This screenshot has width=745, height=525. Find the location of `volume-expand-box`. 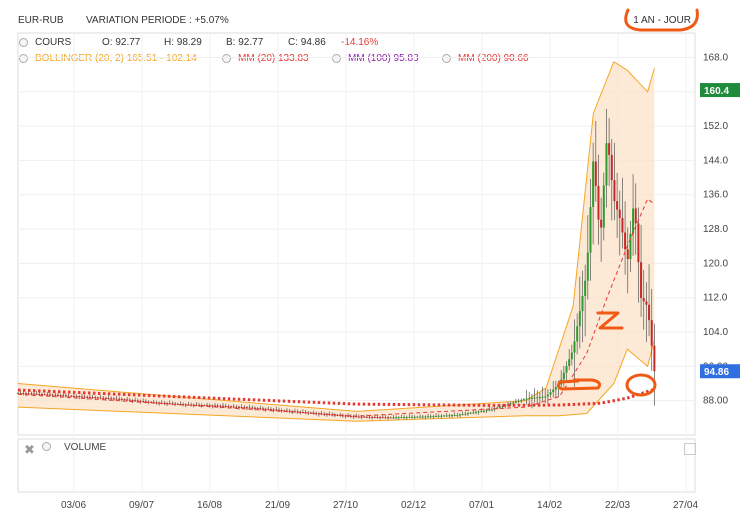

volume-expand-box is located at coordinates (690, 449).